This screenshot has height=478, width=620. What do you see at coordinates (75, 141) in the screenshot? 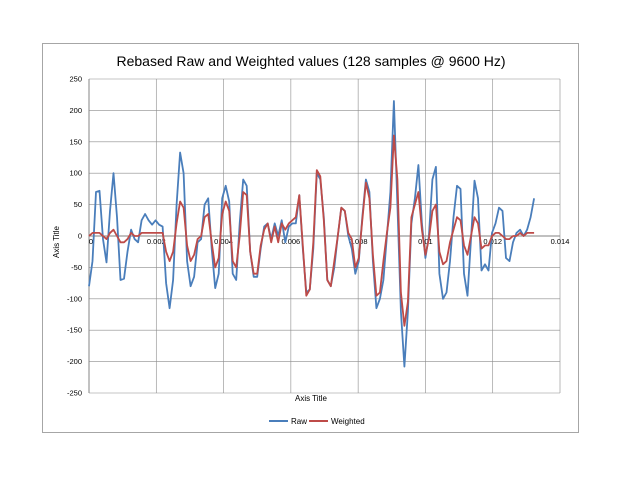
I see `y-tick-label: 150` at bounding box center [75, 141].